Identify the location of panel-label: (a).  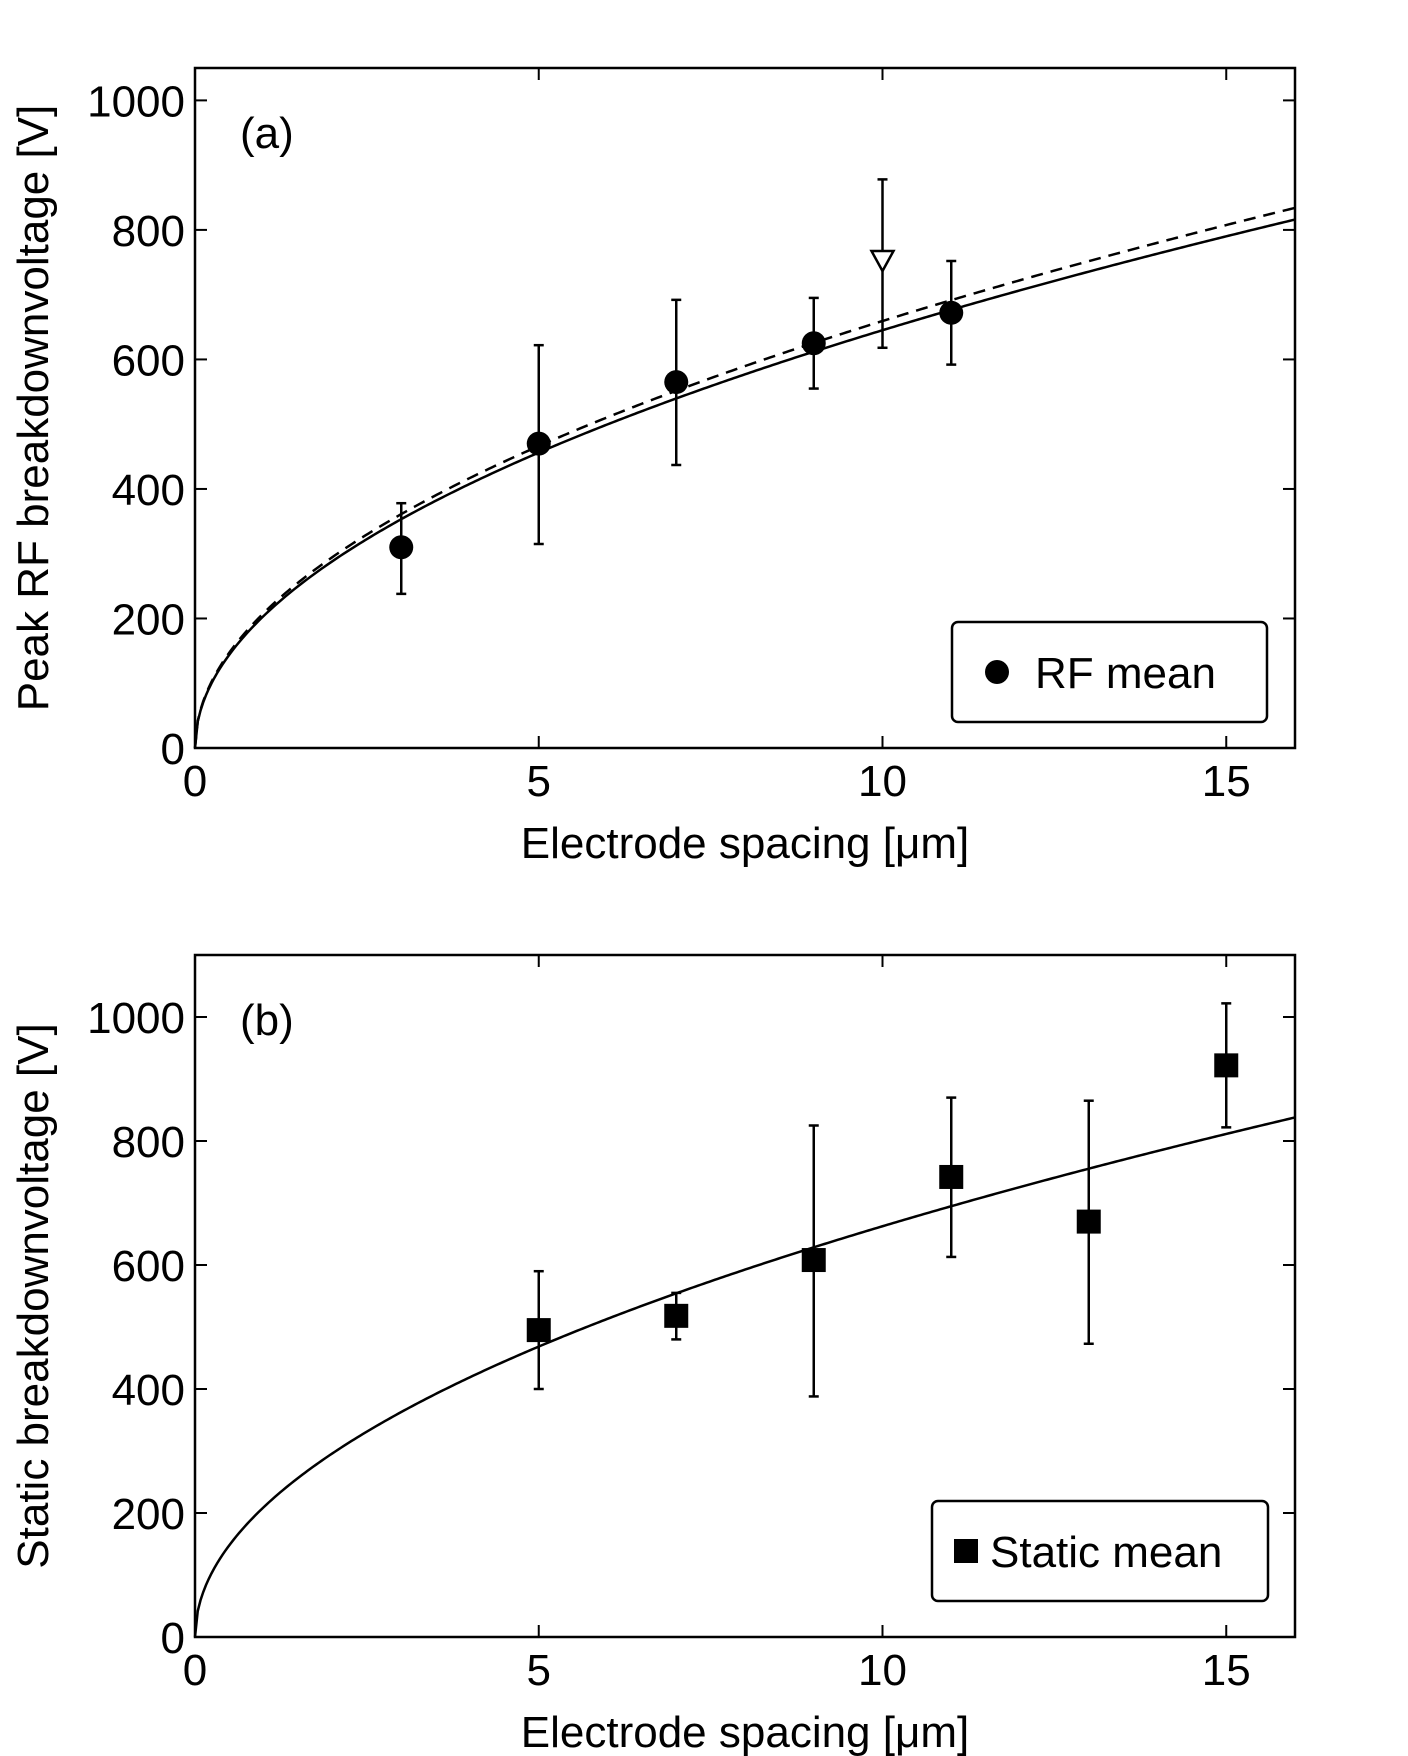
(267, 133).